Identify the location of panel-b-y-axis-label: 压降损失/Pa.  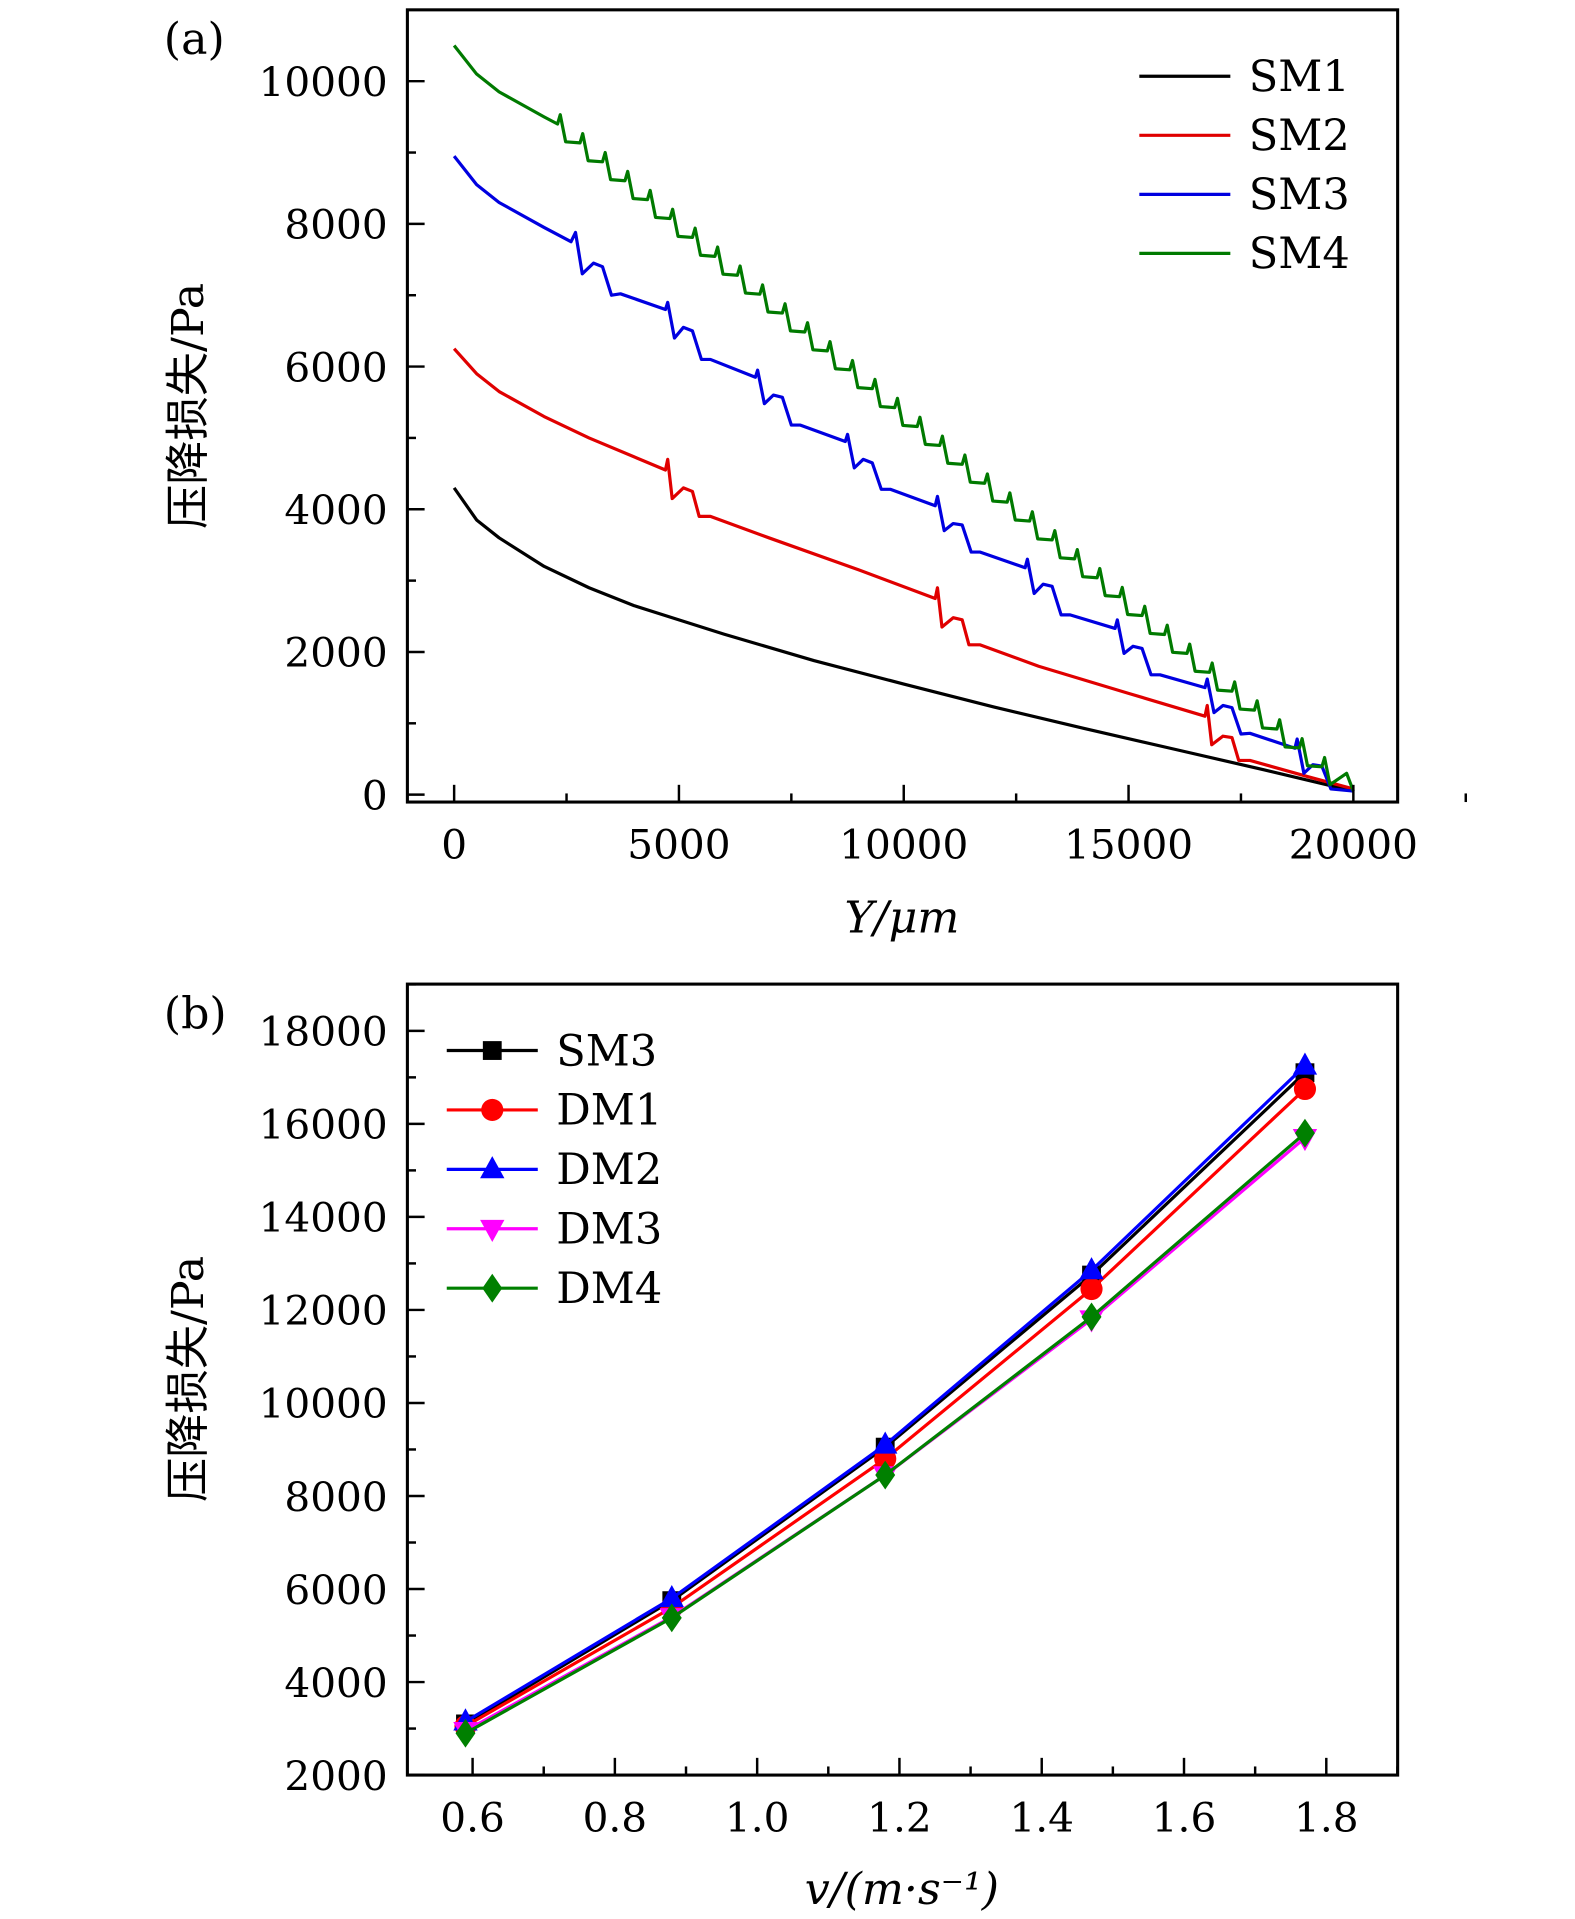
(188, 1379).